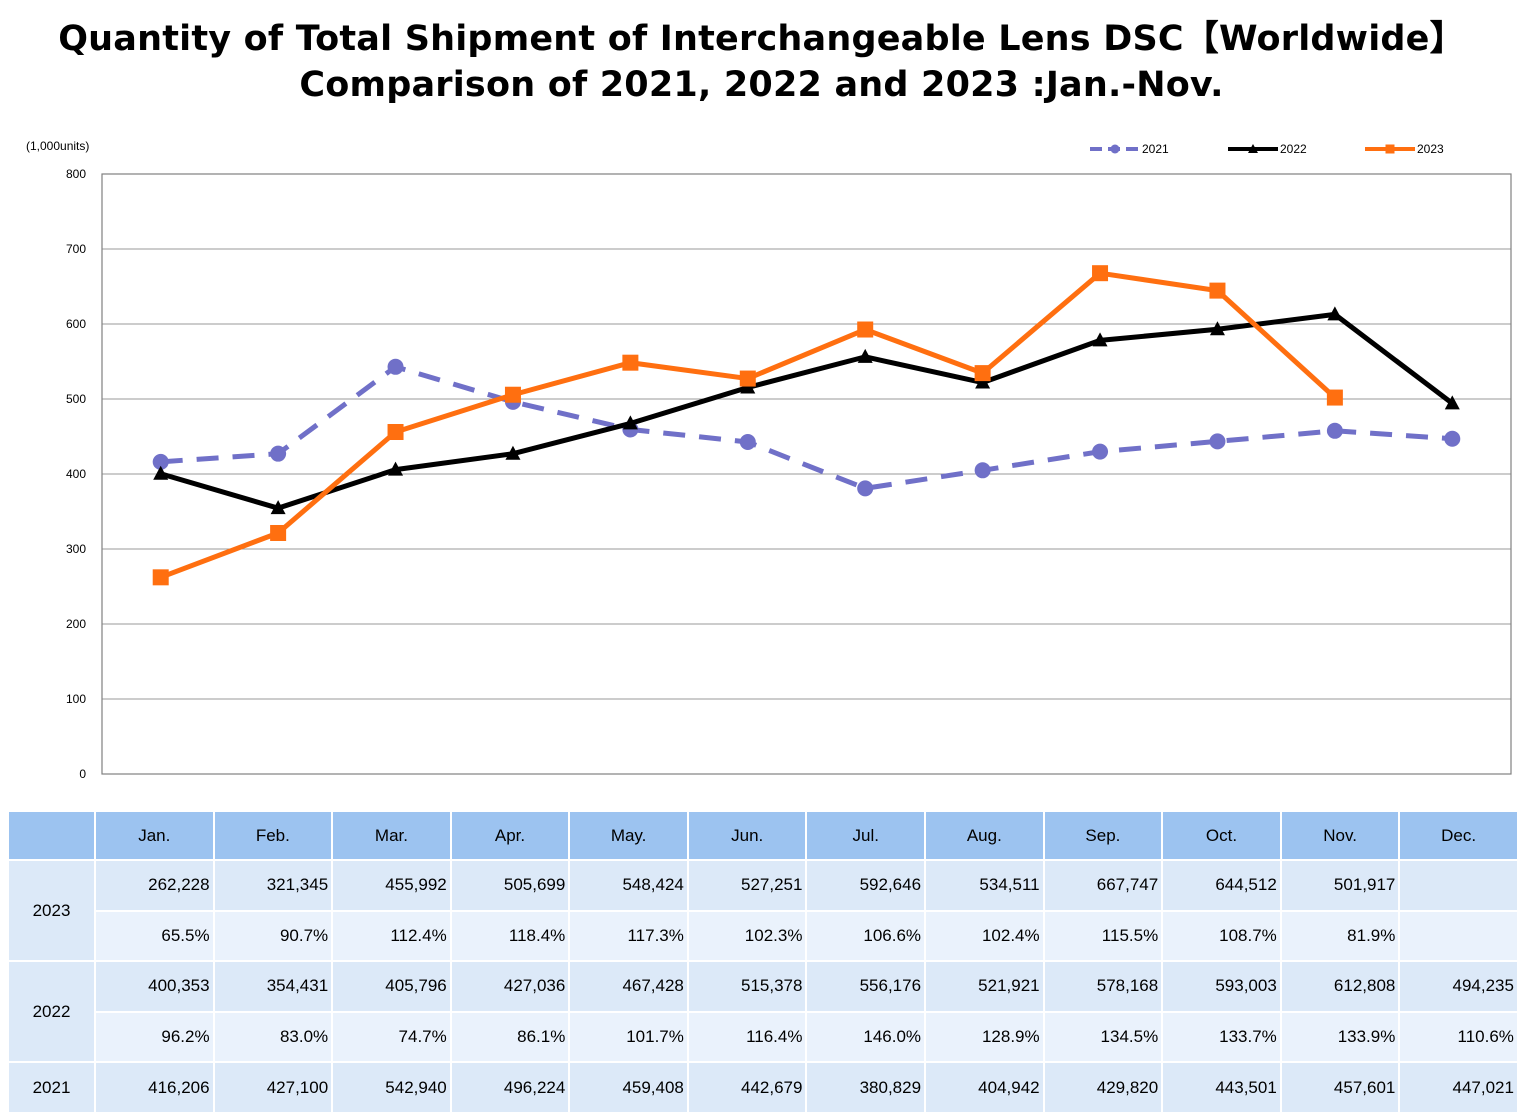 The height and width of the screenshot is (1118, 1523). I want to click on y-tick-label-300: 300, so click(76, 549).